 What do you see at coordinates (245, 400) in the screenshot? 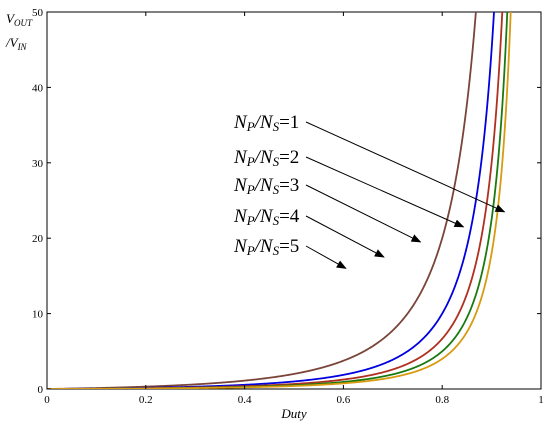
I see `x-tick-label: 0.4` at bounding box center [245, 400].